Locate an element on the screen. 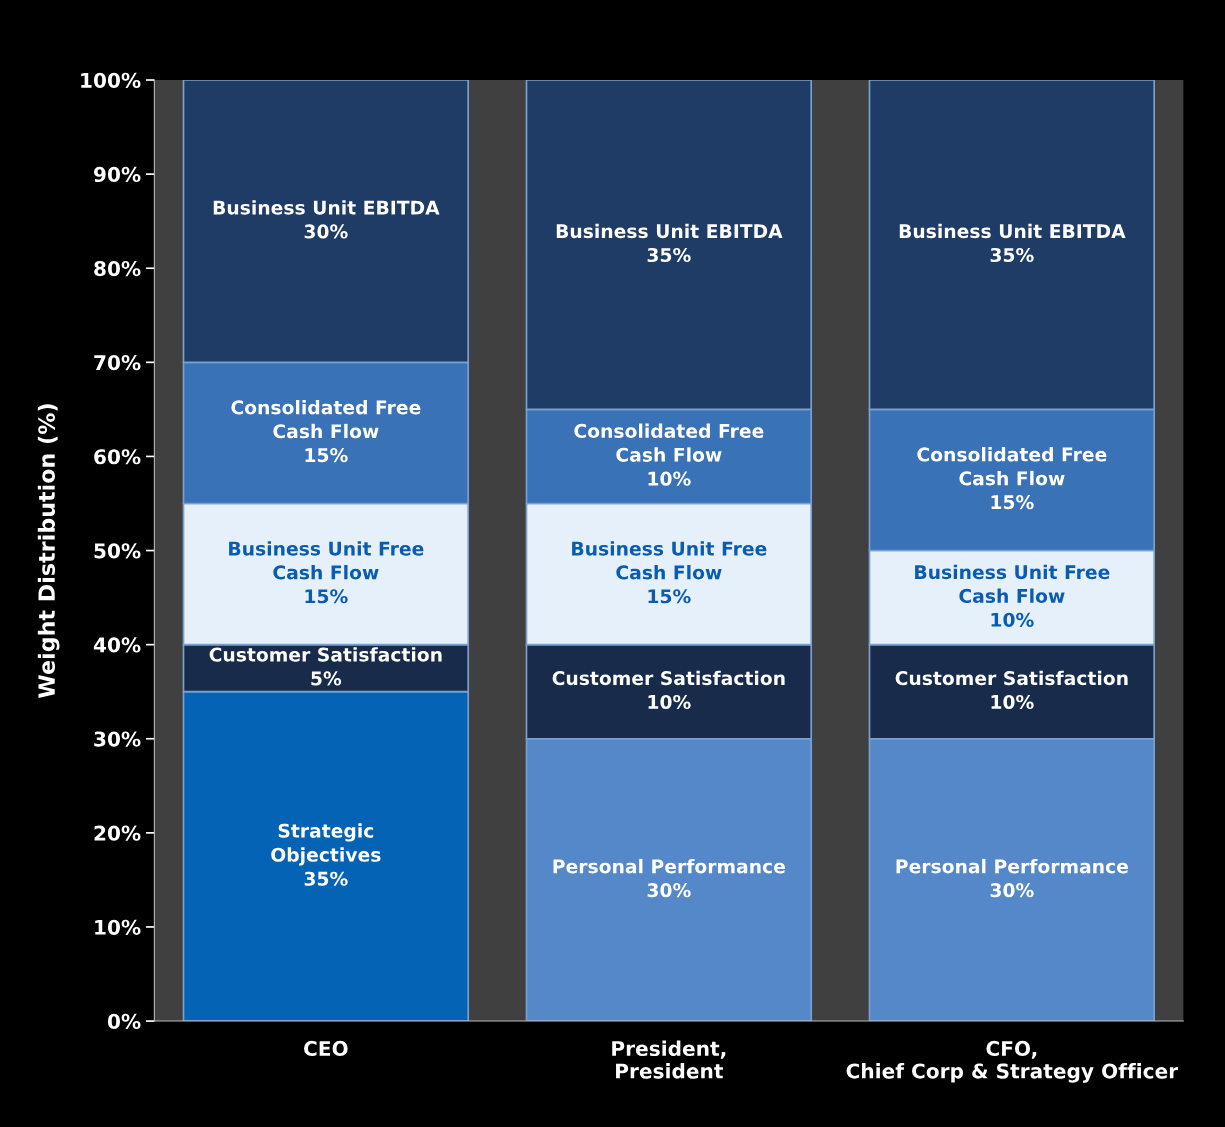 The height and width of the screenshot is (1127, 1225). series-label: Strategic Objectives is located at coordinates (326, 844).